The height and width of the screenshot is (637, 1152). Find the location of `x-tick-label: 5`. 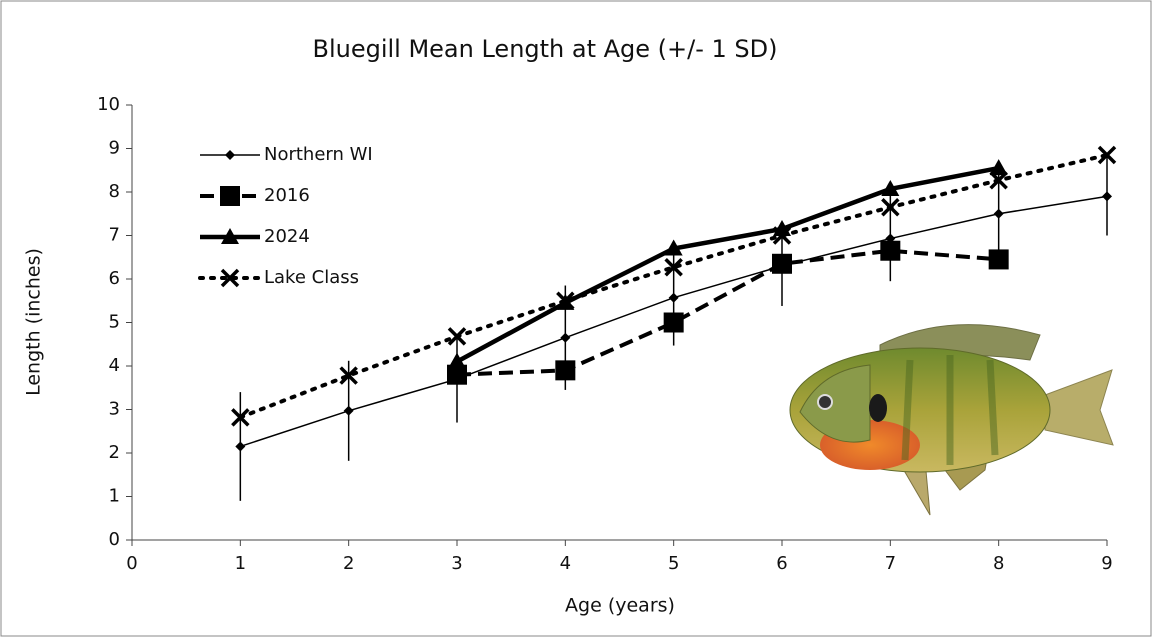

x-tick-label: 5 is located at coordinates (673, 563).